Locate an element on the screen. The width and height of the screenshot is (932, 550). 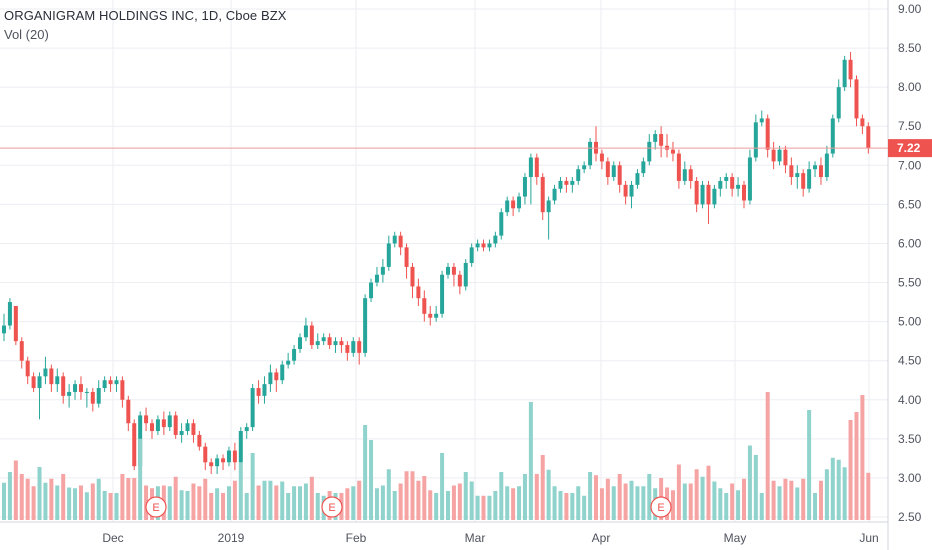
earnings-marker-label: E is located at coordinates (660, 508).